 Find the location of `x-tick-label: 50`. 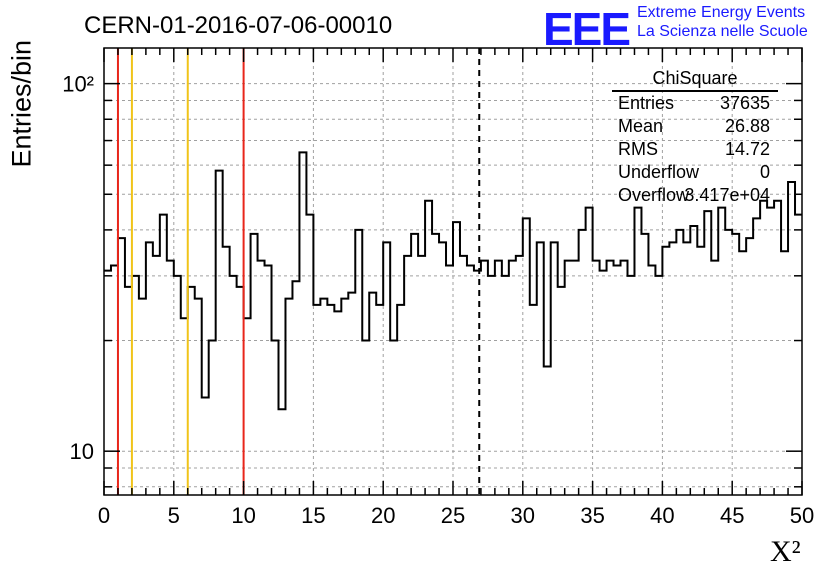

x-tick-label: 50 is located at coordinates (802, 515).